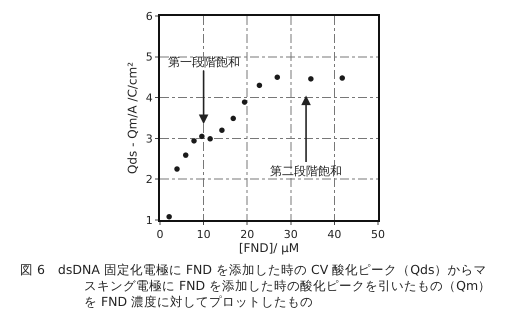 The width and height of the screenshot is (510, 336). I want to click on y-tick-label: 3, so click(149, 139).